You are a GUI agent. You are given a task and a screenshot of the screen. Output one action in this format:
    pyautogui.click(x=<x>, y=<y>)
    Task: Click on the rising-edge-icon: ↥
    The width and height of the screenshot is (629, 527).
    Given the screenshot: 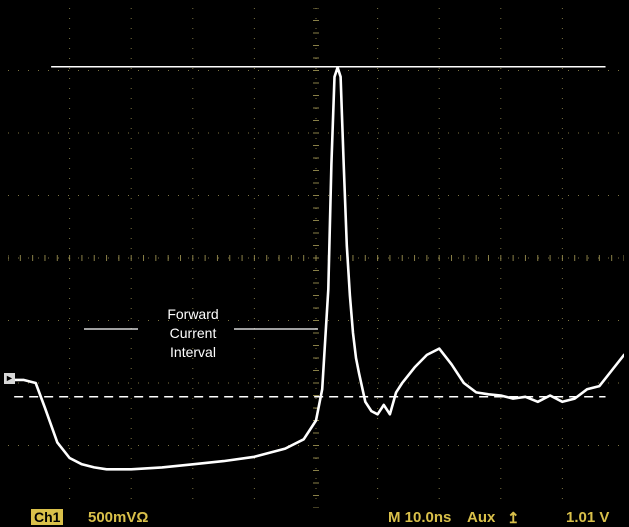 What is the action you would take?
    pyautogui.click(x=513, y=518)
    